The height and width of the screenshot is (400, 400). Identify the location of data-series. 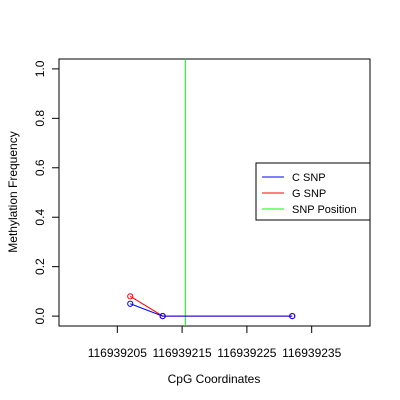
(211, 306).